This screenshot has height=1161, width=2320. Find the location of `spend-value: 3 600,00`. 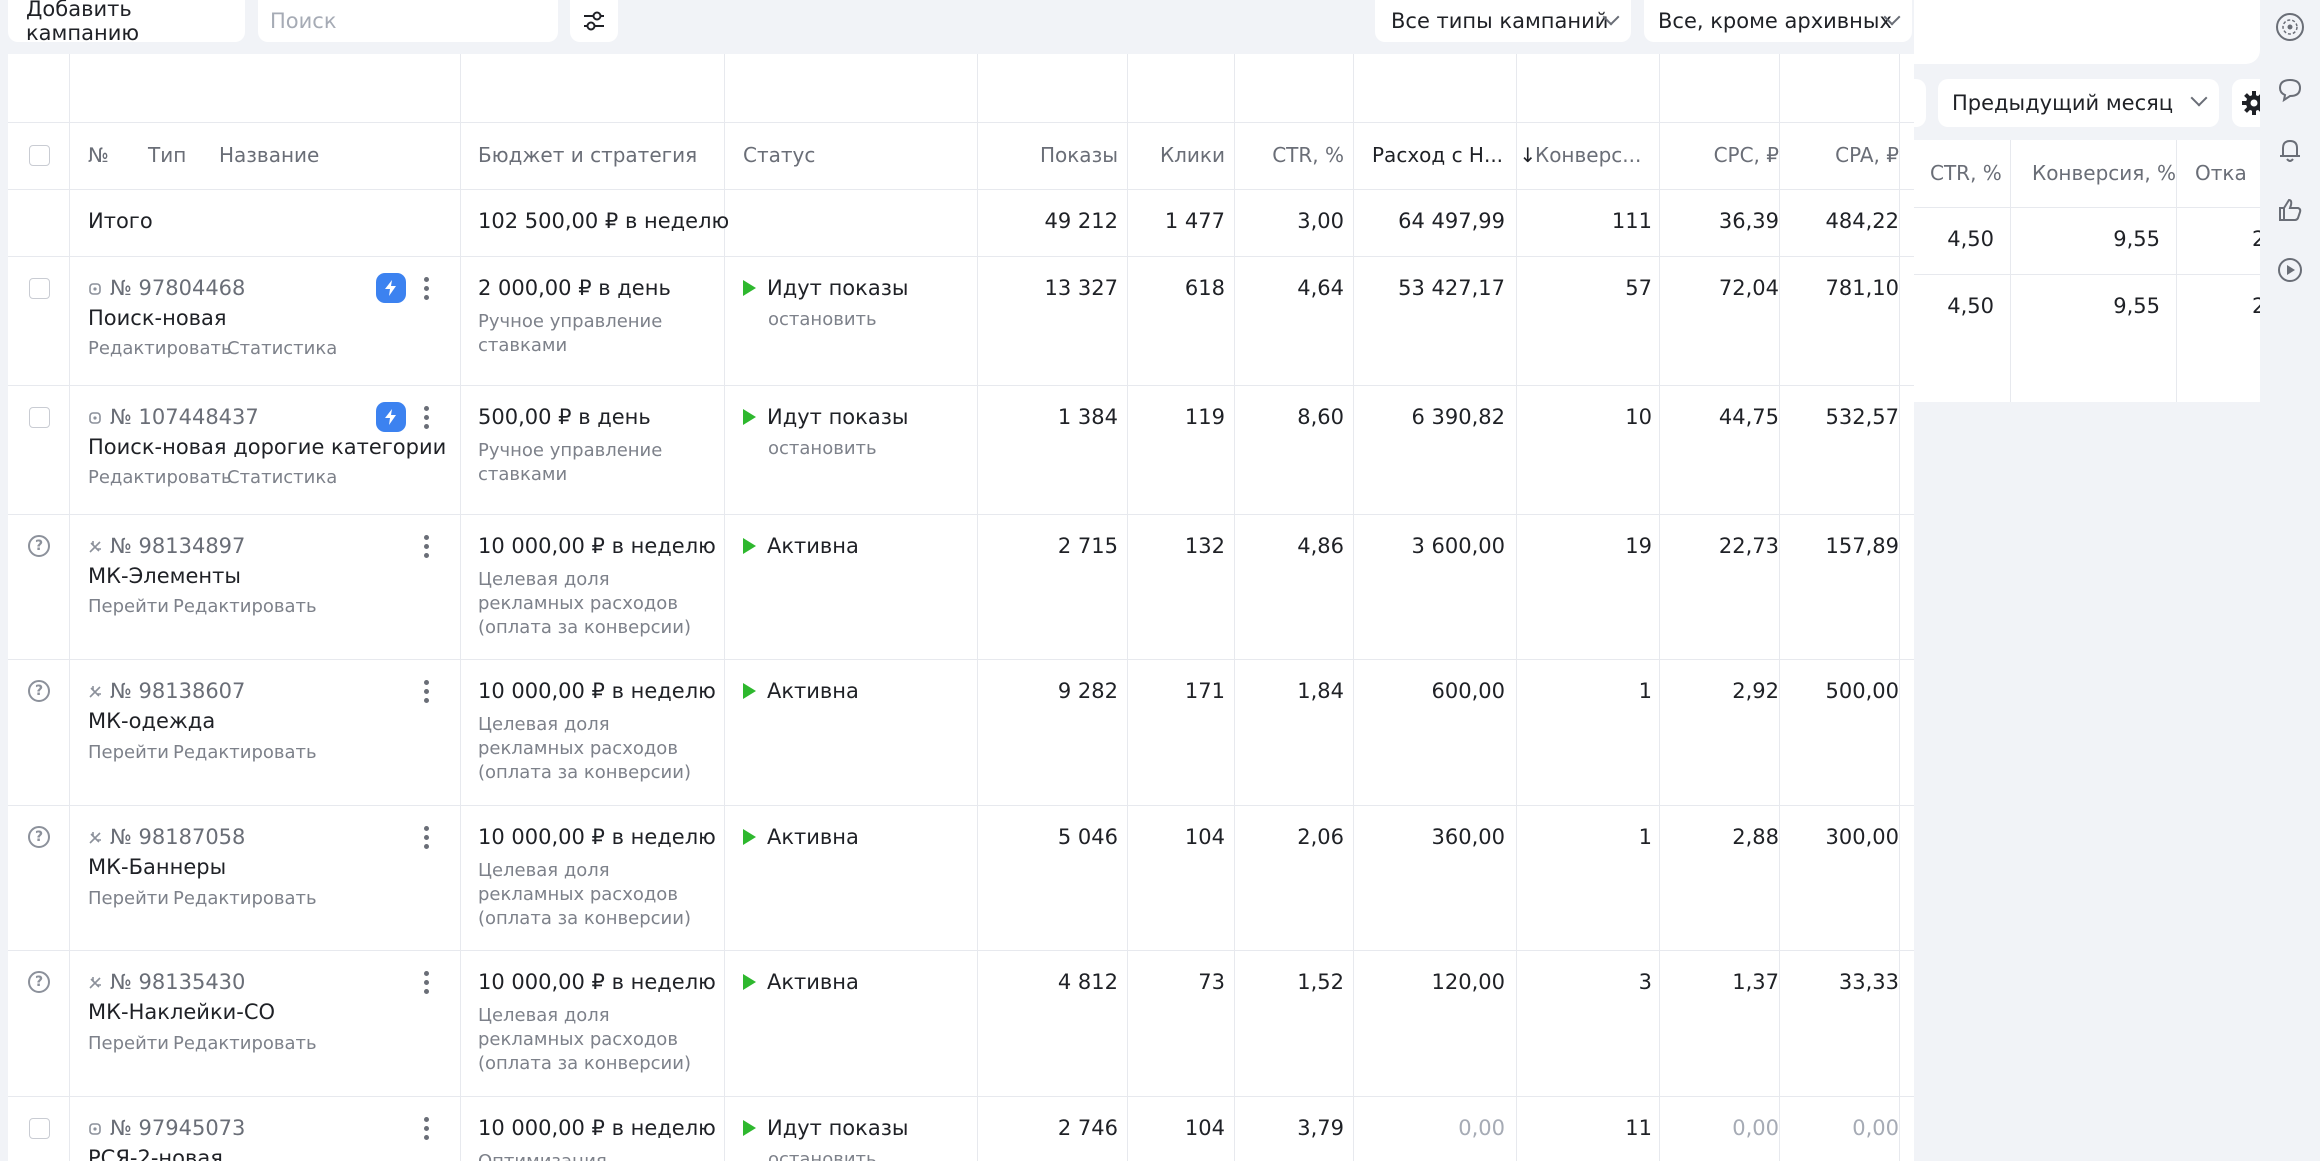

spend-value: 3 600,00 is located at coordinates (1458, 546).